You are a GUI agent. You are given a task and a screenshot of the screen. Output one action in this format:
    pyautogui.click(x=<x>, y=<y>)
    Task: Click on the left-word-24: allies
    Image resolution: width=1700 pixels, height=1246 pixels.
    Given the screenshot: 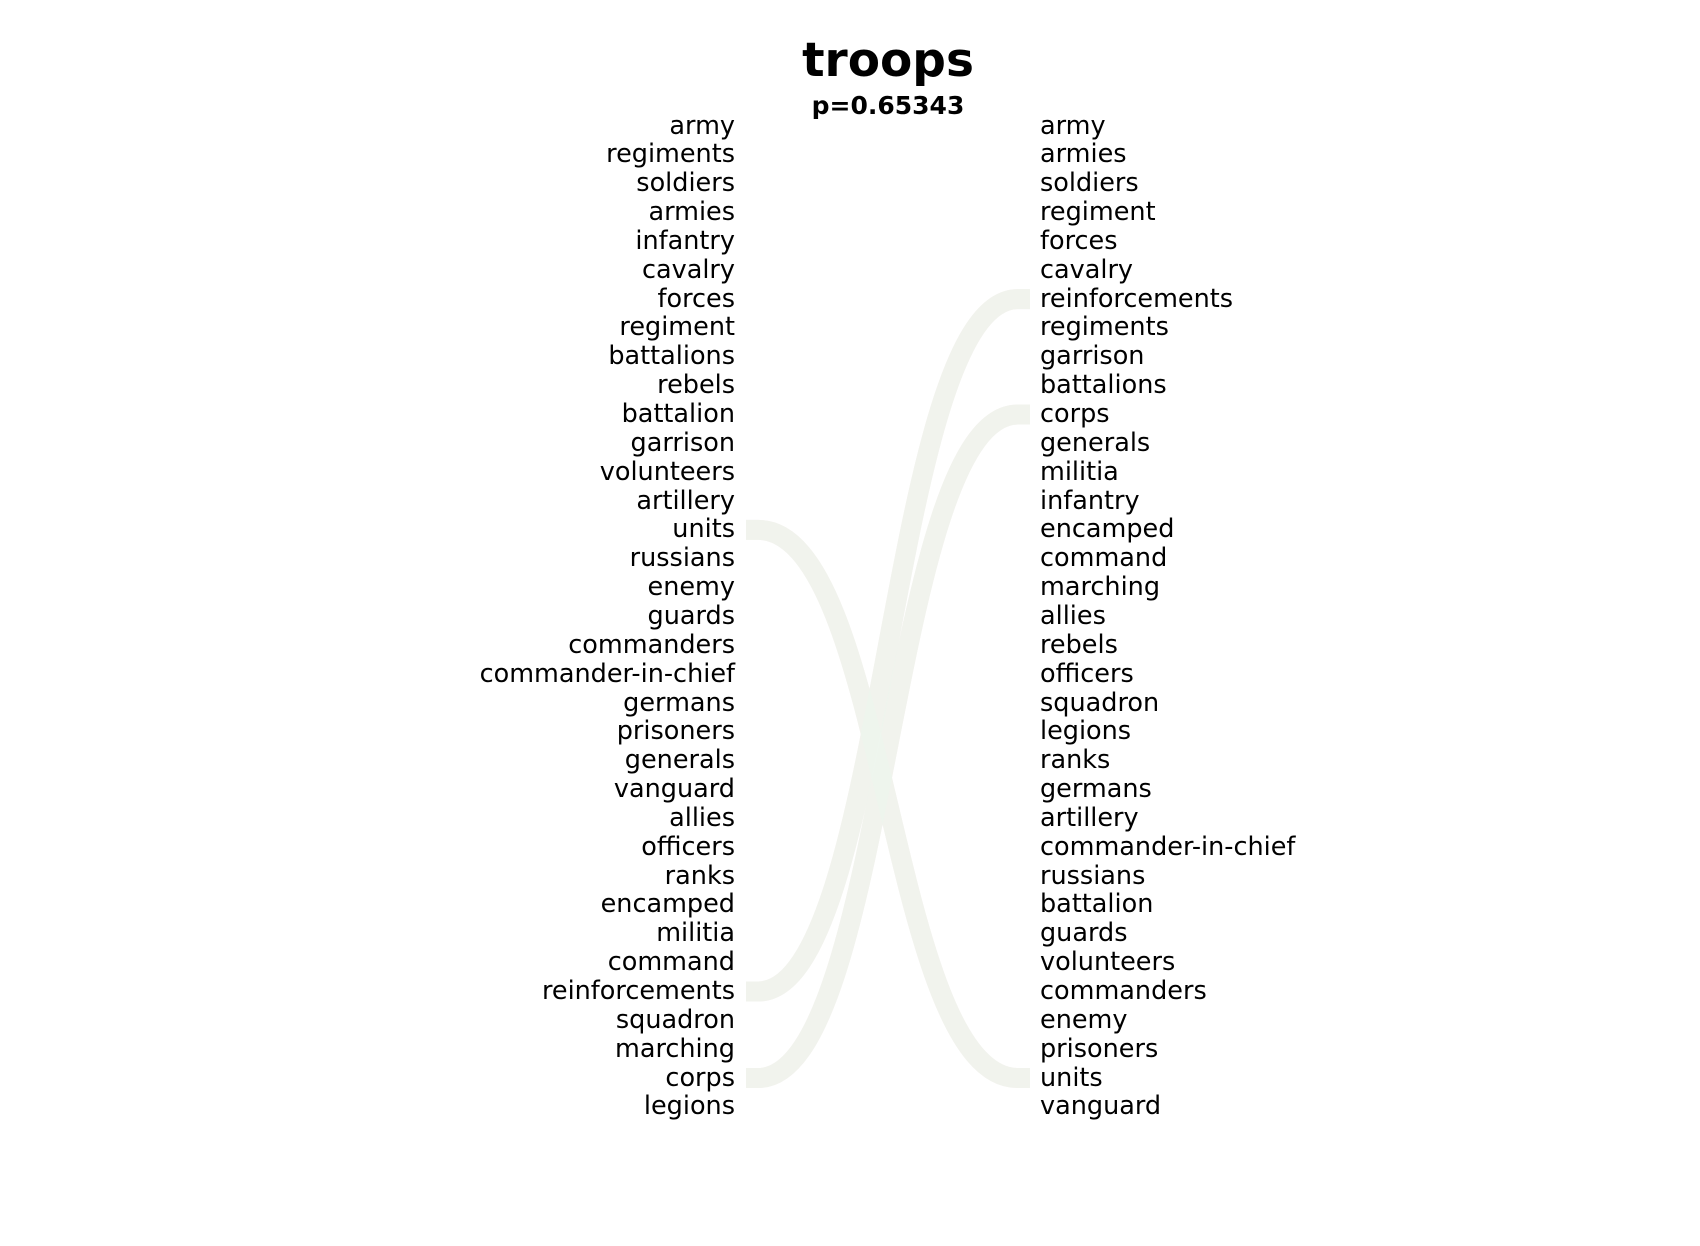 What is the action you would take?
    pyautogui.click(x=702, y=817)
    